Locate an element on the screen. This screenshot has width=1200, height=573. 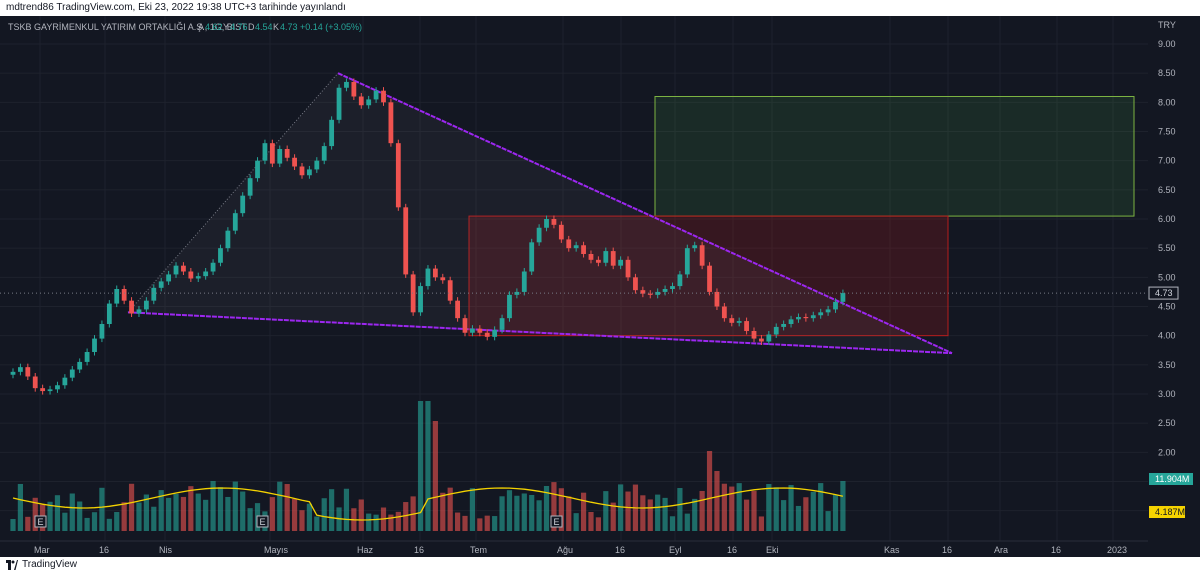
earnings-marker-label: E is located at coordinates (263, 522).